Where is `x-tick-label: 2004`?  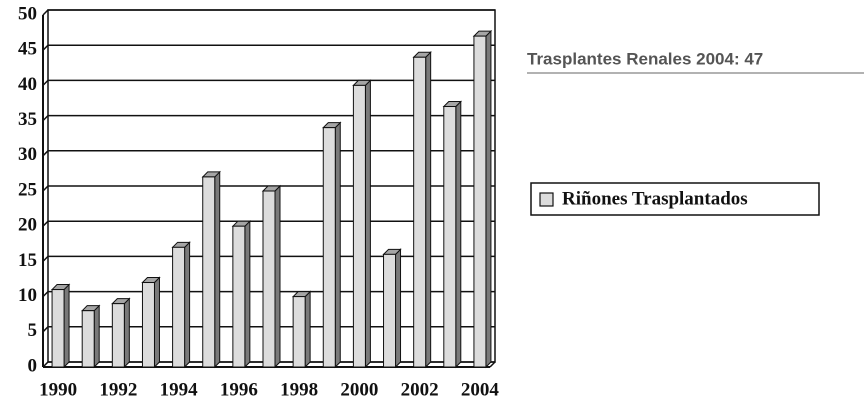
x-tick-label: 2004 is located at coordinates (480, 389).